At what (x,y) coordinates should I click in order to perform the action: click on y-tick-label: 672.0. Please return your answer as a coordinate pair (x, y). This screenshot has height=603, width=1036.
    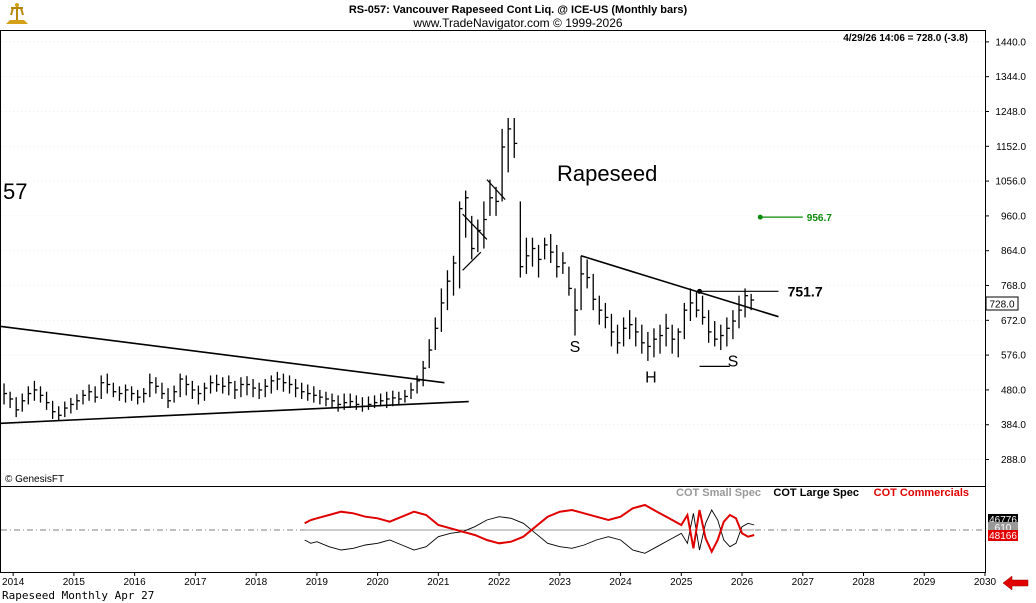
    Looking at the image, I should click on (1013, 321).